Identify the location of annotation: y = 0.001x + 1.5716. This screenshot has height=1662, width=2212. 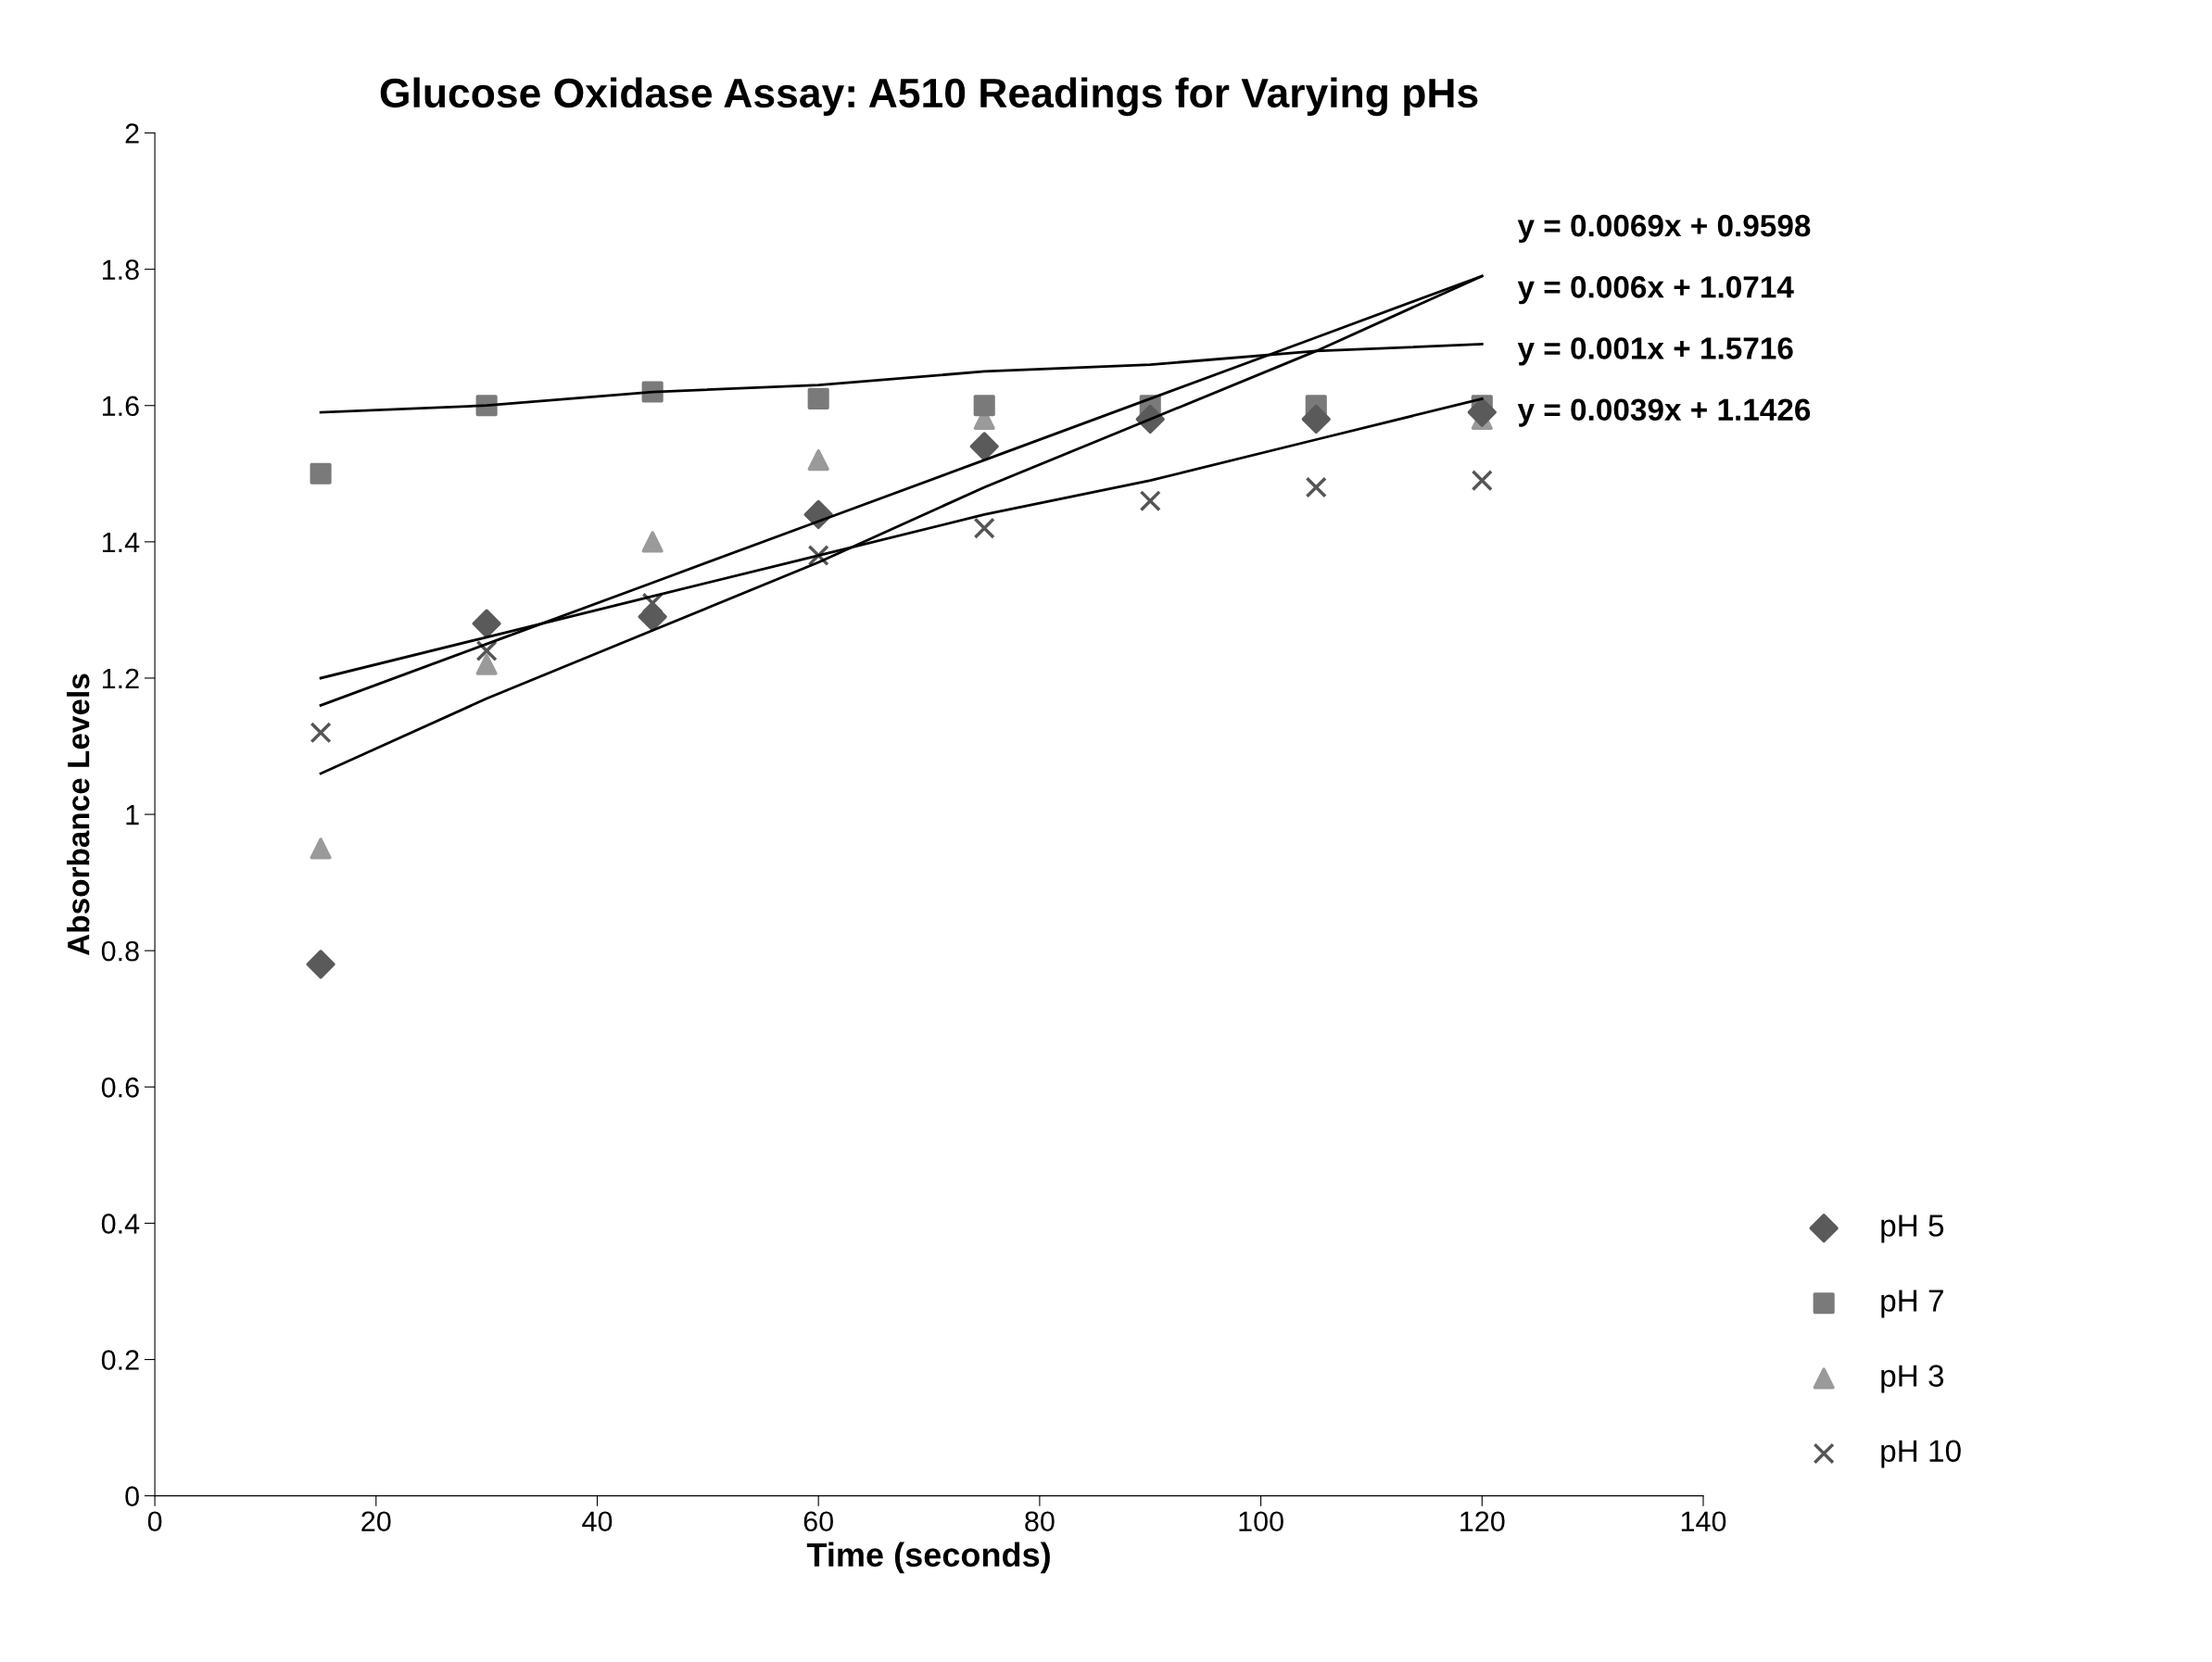
(1655, 351).